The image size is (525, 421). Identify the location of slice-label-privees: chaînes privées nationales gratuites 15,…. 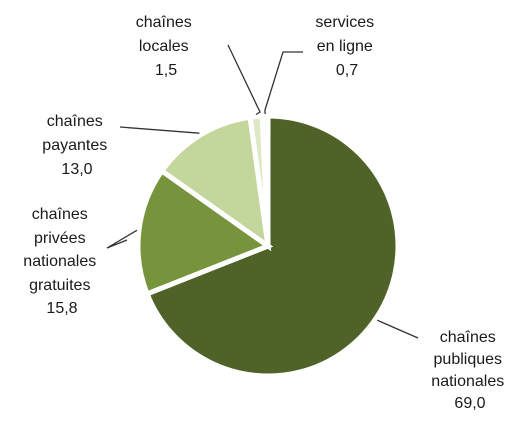
(61, 261).